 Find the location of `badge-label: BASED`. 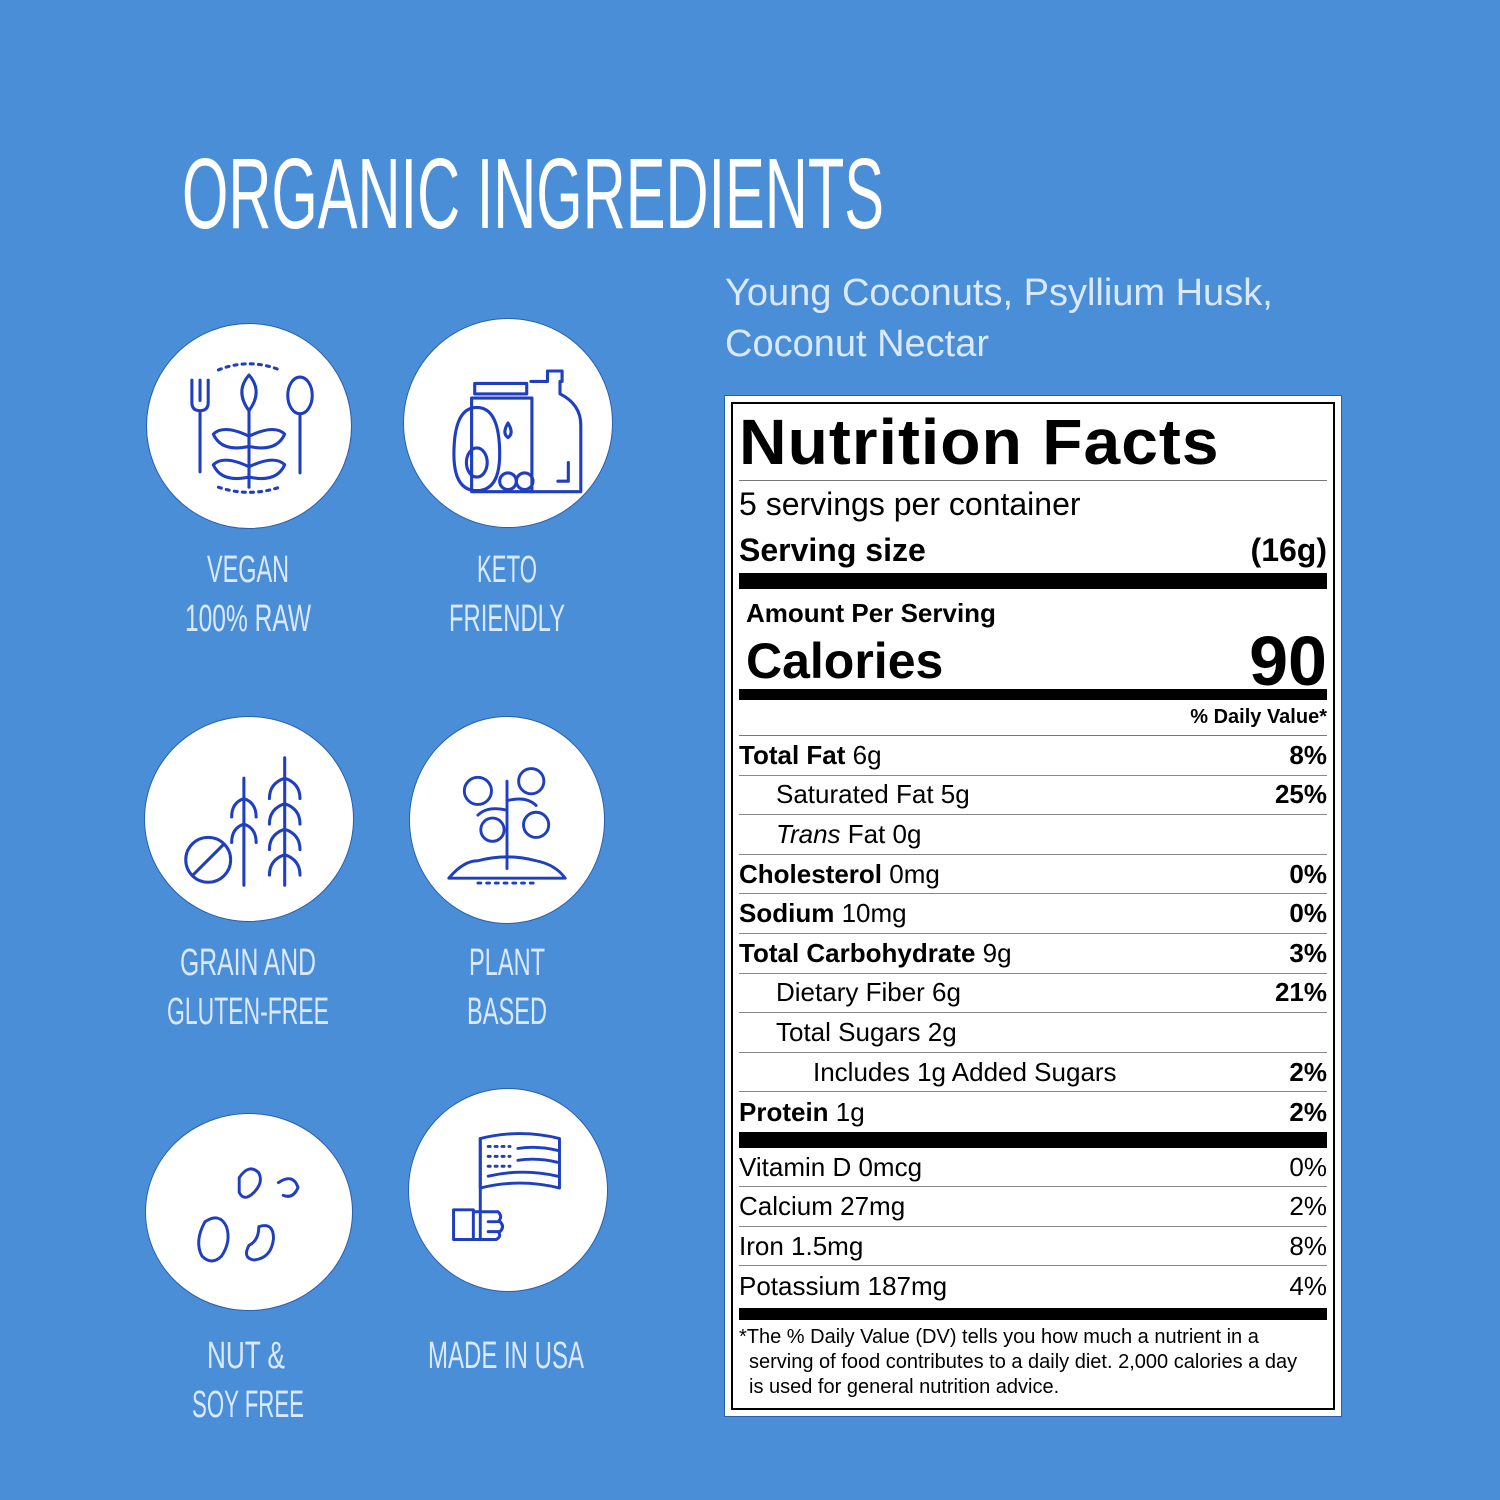

badge-label: BASED is located at coordinates (507, 1012).